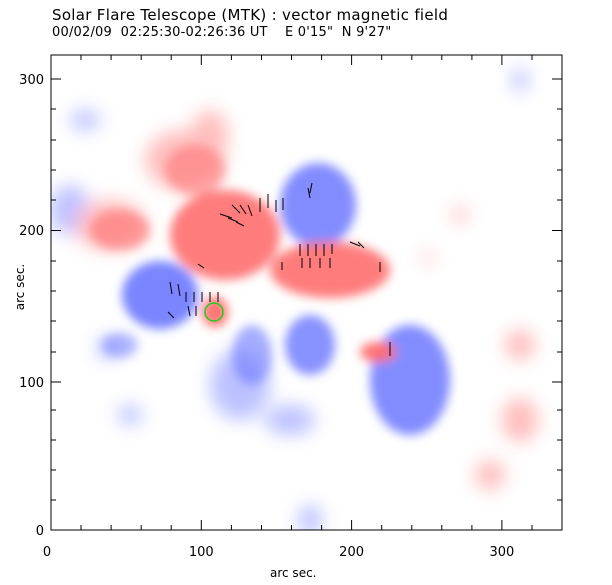 The image size is (612, 585). I want to click on flare-marker-circle, so click(214, 312).